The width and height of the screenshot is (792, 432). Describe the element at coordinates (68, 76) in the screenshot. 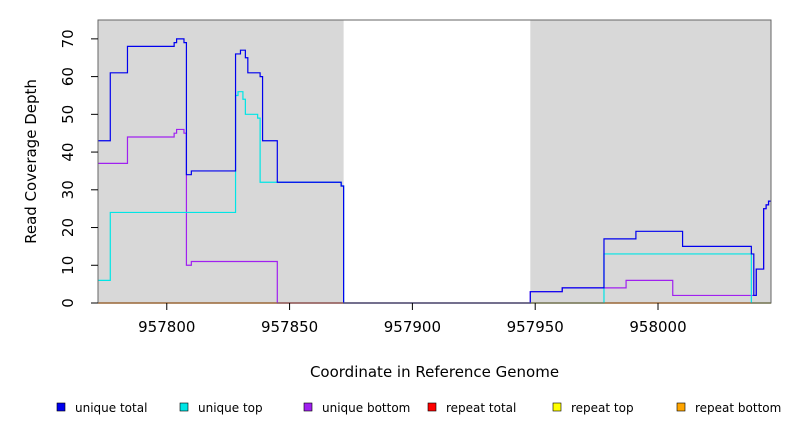

I see `y-tick-label: 60` at that location.